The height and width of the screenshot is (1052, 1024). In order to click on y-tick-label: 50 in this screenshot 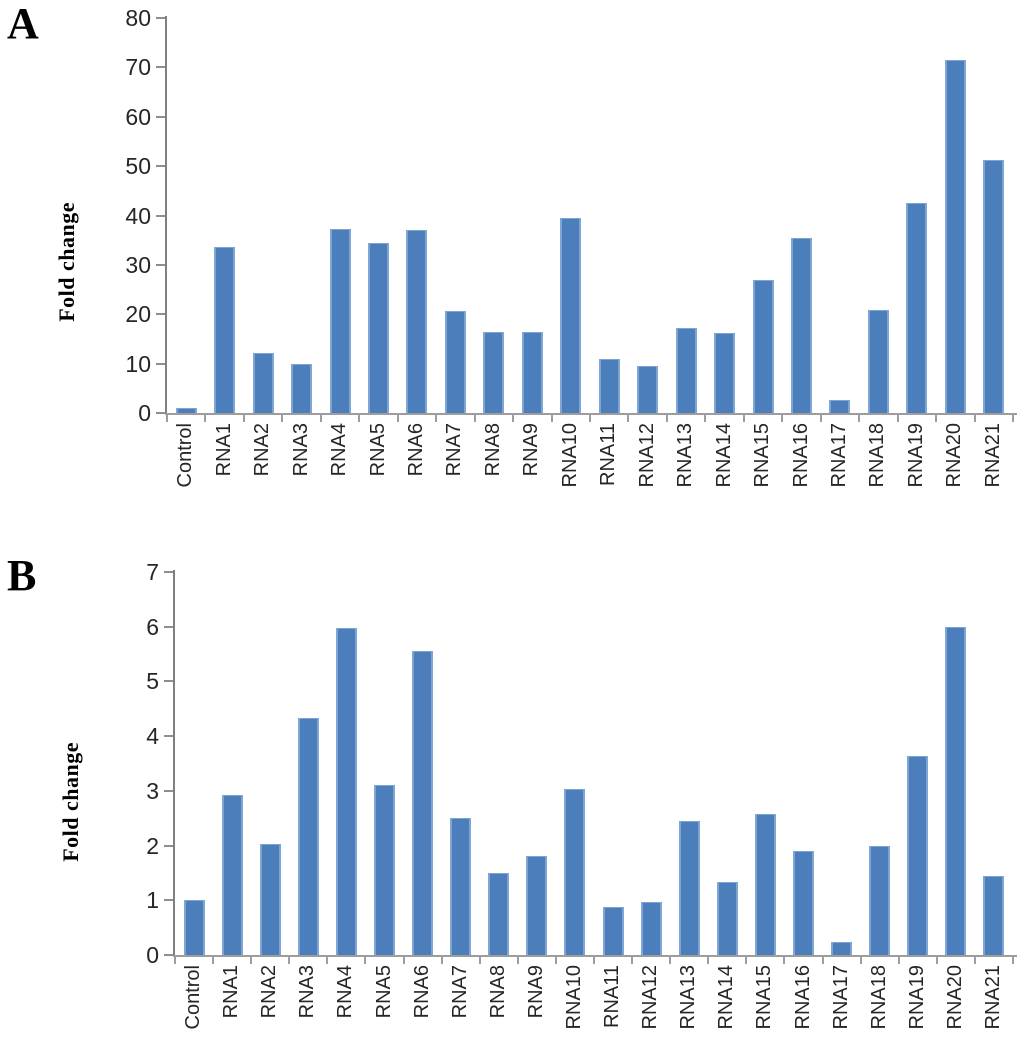, I will do `click(138, 166)`.